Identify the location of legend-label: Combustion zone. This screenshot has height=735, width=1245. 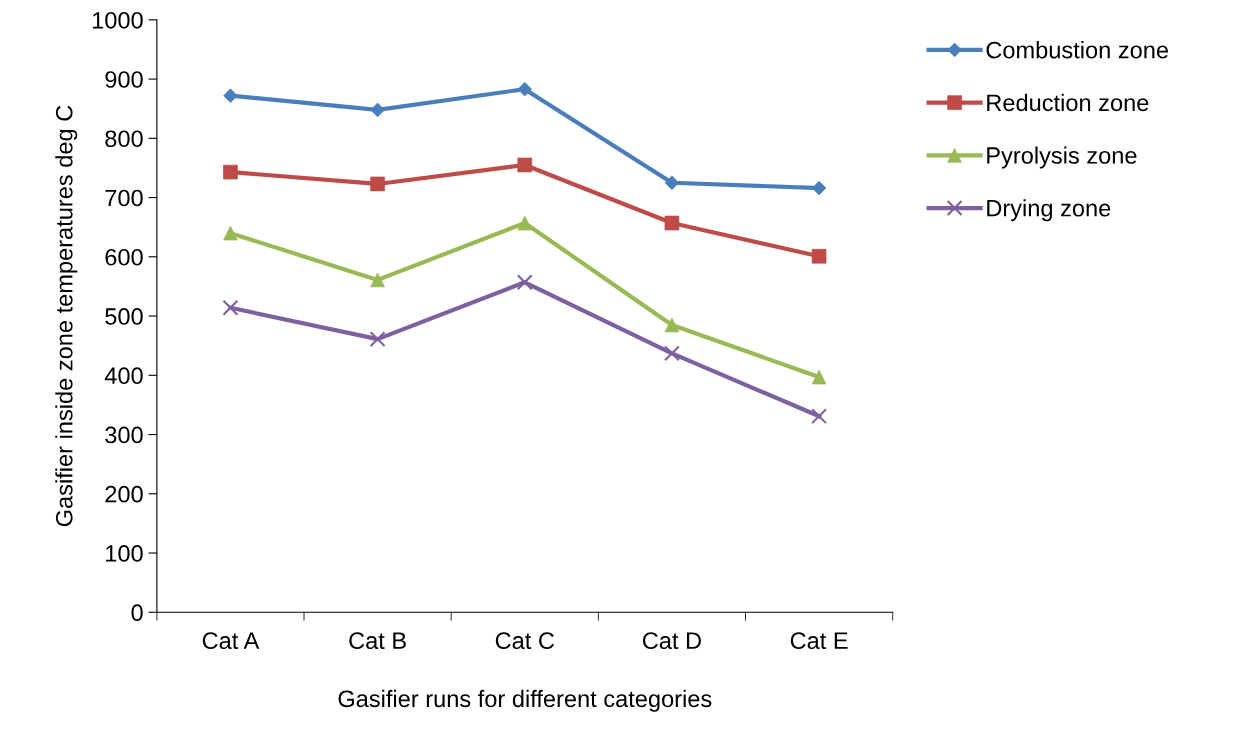
(1077, 50).